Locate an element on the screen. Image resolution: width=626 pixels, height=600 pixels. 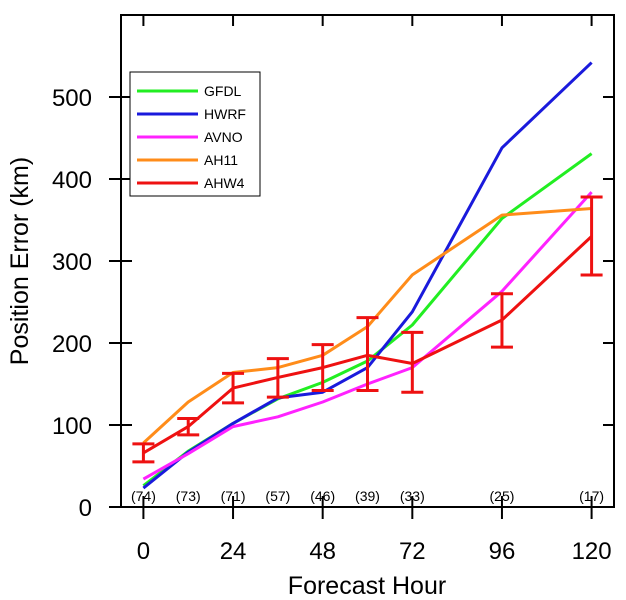
y-tick-label: 100 is located at coordinates (72, 426).